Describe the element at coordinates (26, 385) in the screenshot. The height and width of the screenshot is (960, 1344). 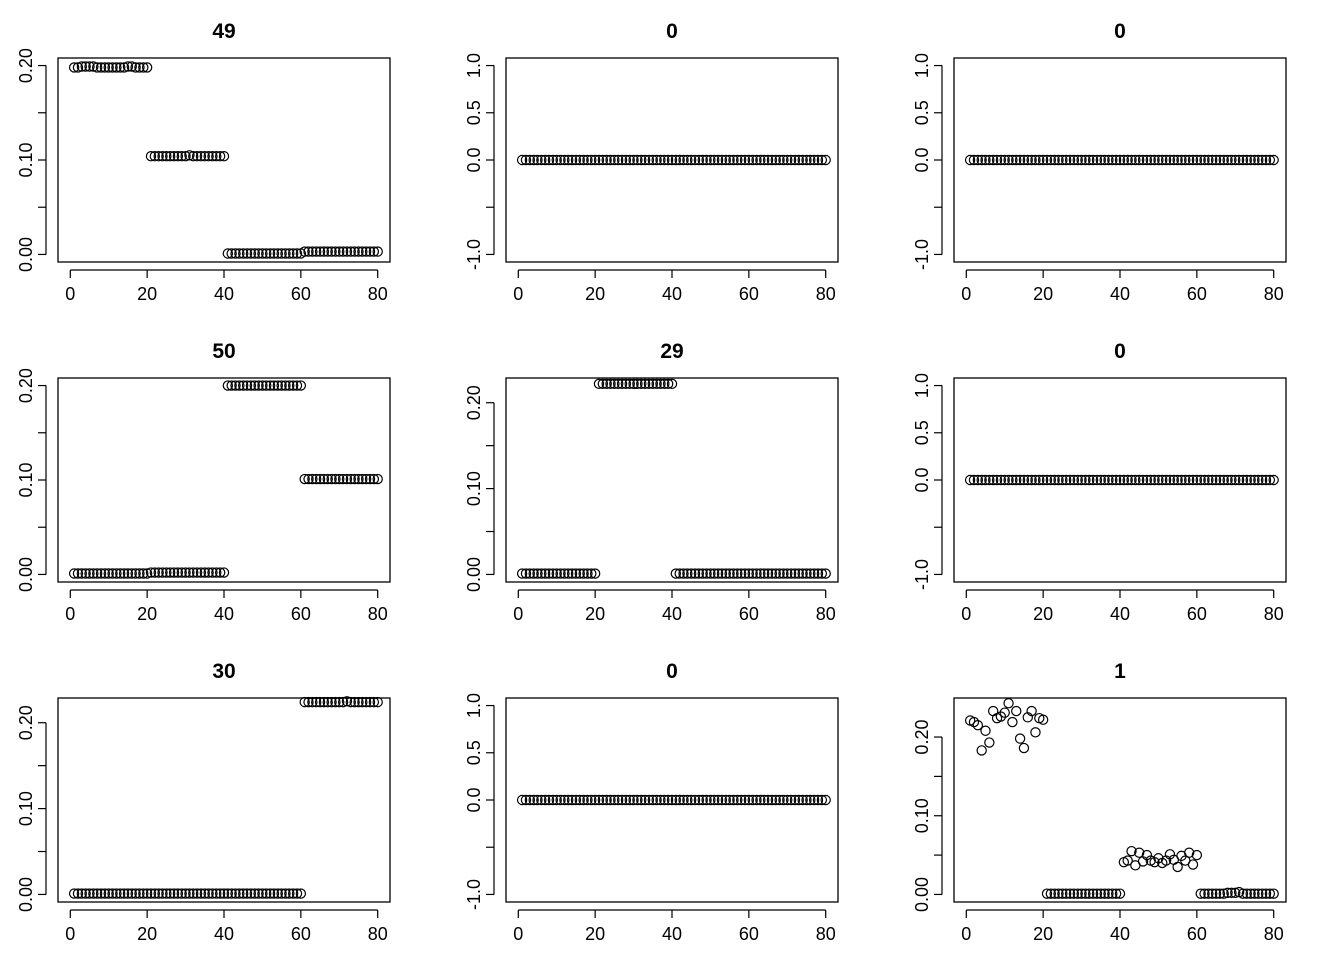
I see `y-tick-label: 0.20` at that location.